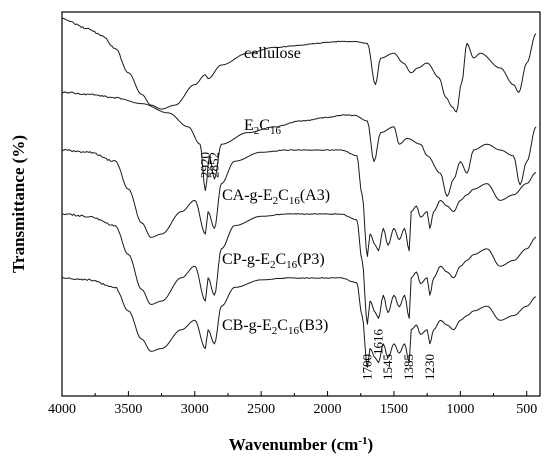 Image resolution: width=550 pixels, height=471 pixels. What do you see at coordinates (429, 367) in the screenshot?
I see `peak-label-1230: 1230` at bounding box center [429, 367].